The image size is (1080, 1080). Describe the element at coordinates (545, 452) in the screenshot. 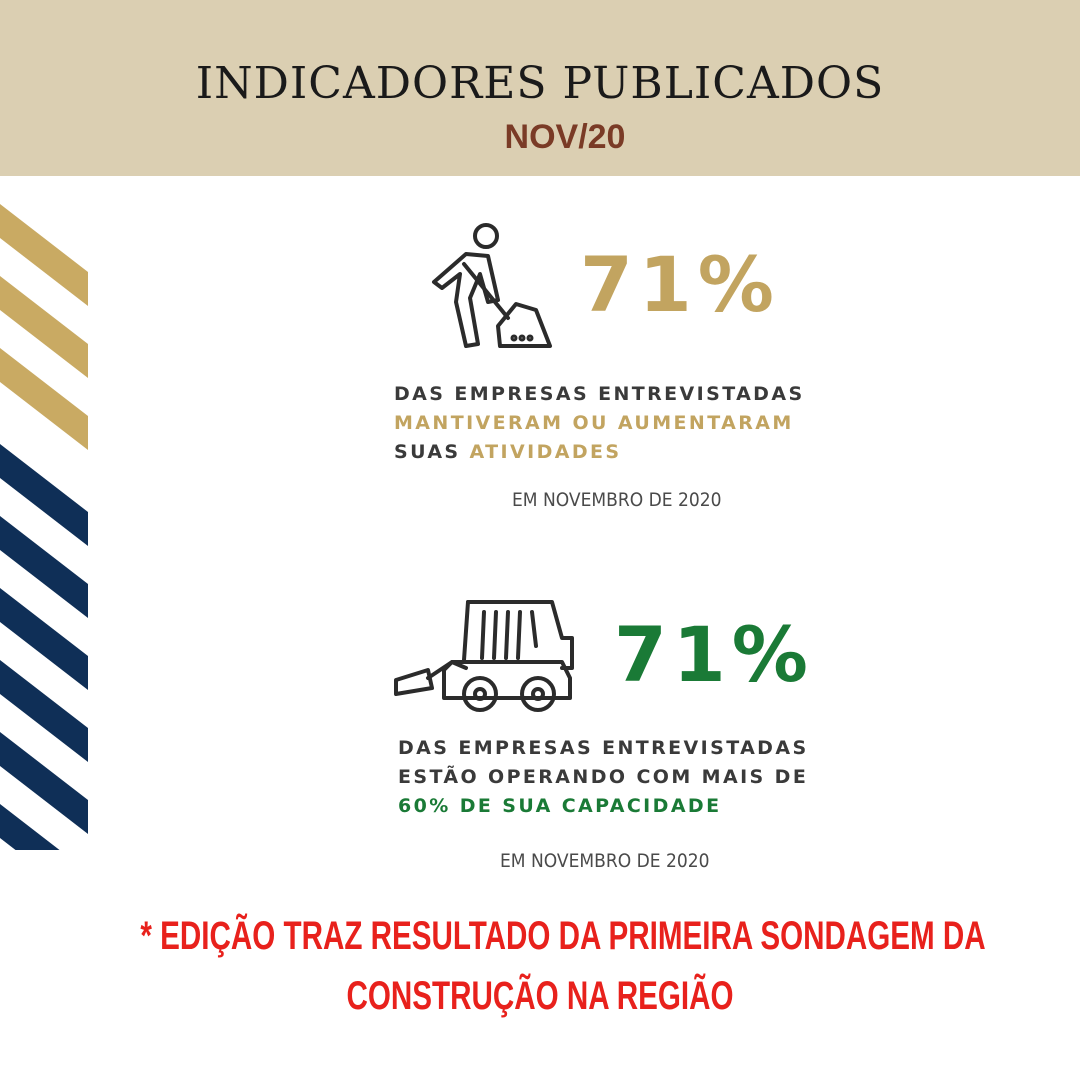

I see `desc-1-line-3-b: ATIVIDADES` at that location.